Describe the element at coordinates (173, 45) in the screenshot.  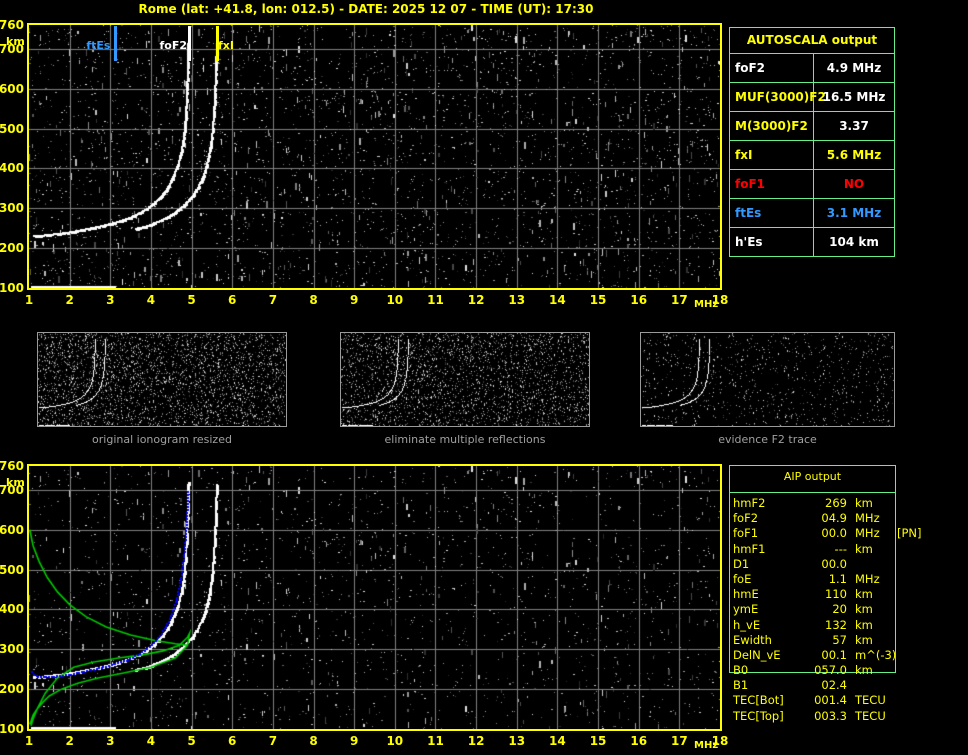
I see `marker-label-foF2: foF2` at that location.